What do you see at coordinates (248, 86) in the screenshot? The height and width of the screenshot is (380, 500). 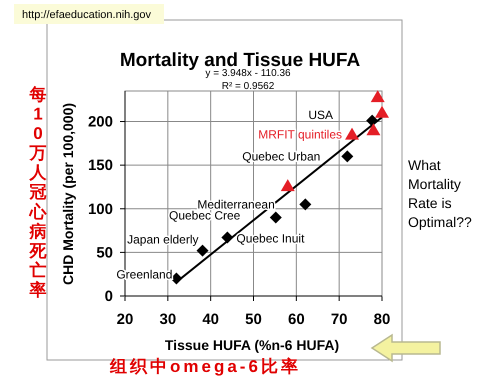 I see `annotation: R² = 0.9562` at bounding box center [248, 86].